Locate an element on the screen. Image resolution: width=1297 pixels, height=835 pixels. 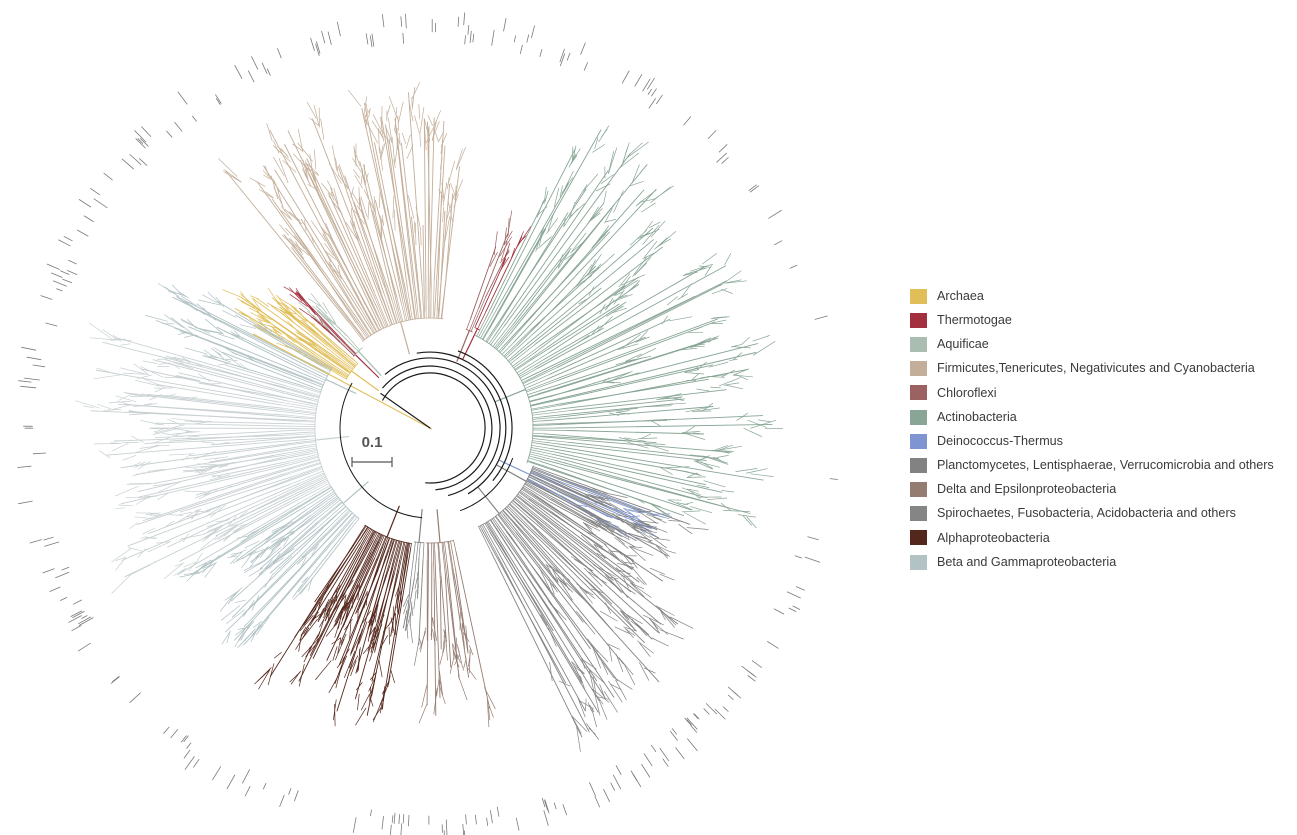
root-branch is located at coordinates (405, 411).